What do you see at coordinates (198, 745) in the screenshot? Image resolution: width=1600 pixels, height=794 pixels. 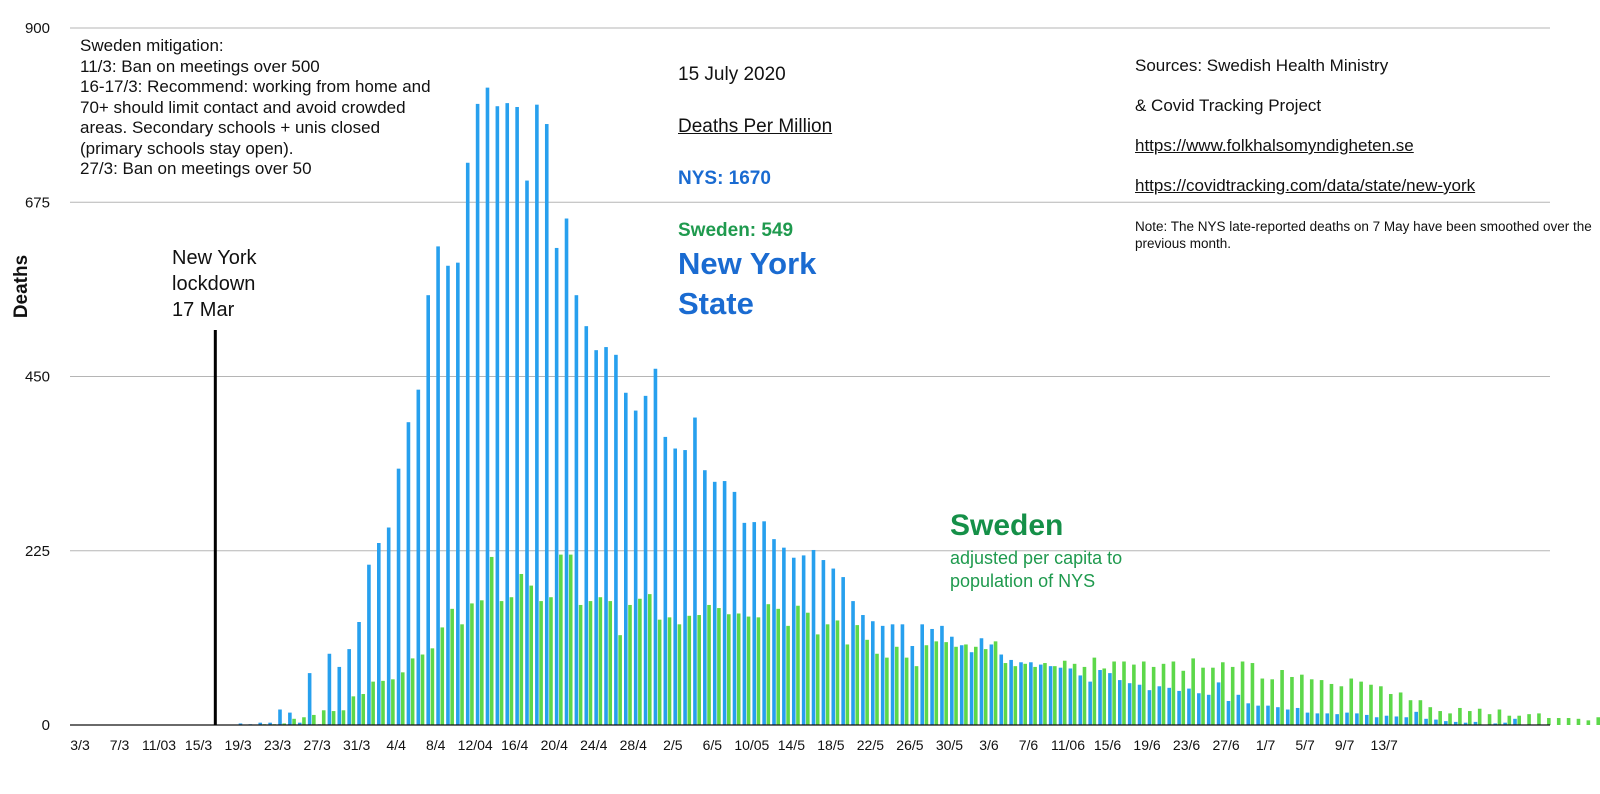 I see `x-tick-label: 15/3` at bounding box center [198, 745].